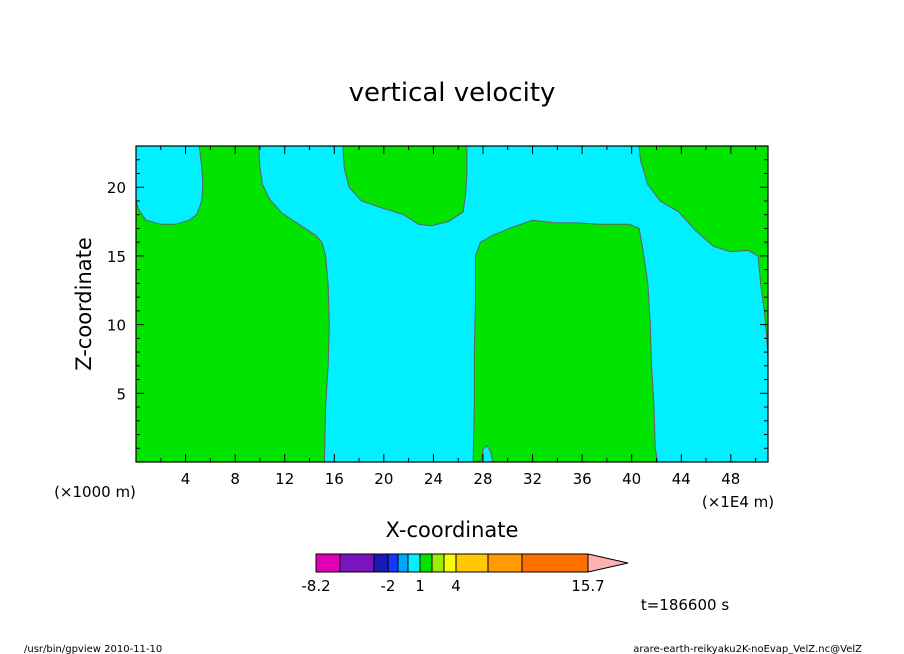 The image size is (904, 654). Describe the element at coordinates (452, 530) in the screenshot. I see `x-axis-label: X-coordinate` at that location.